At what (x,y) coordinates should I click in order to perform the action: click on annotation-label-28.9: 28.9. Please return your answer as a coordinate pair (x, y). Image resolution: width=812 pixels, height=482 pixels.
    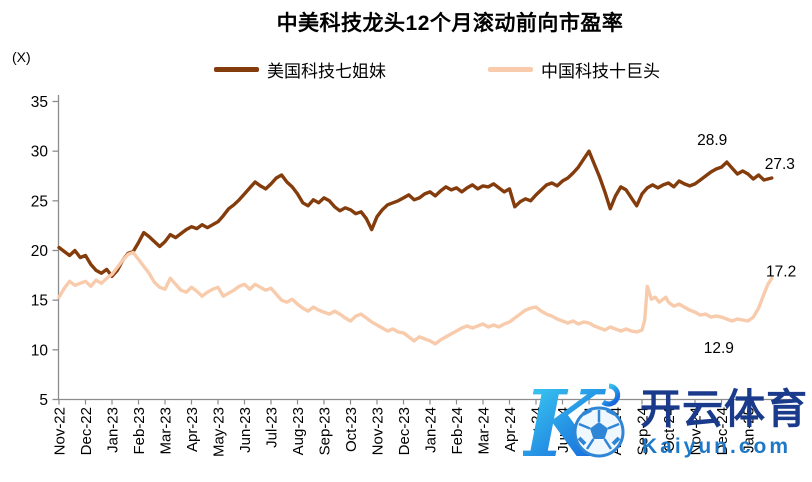
    Looking at the image, I should click on (712, 140).